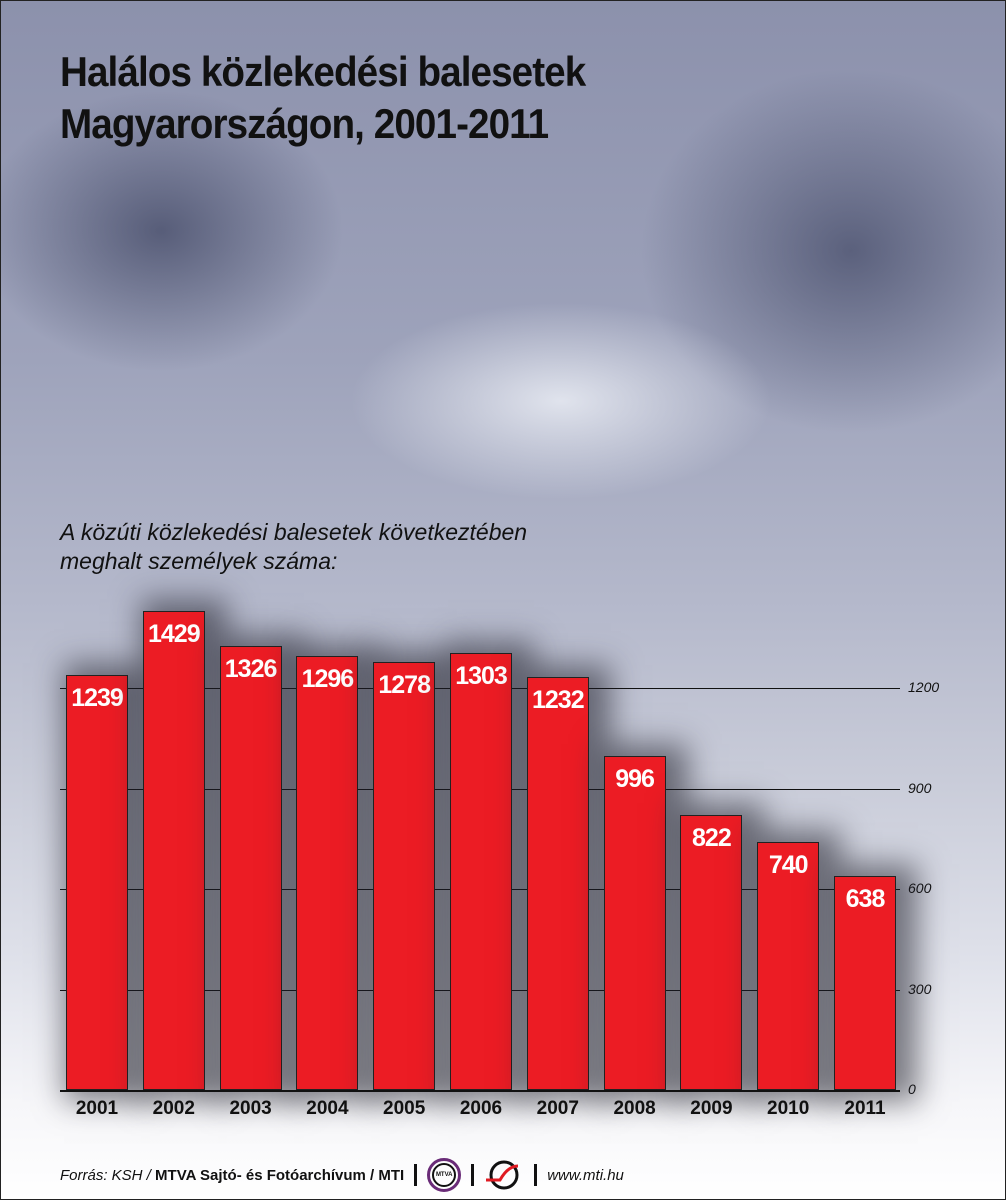  Describe the element at coordinates (920, 988) in the screenshot. I see `y-tick-label: 300` at that location.